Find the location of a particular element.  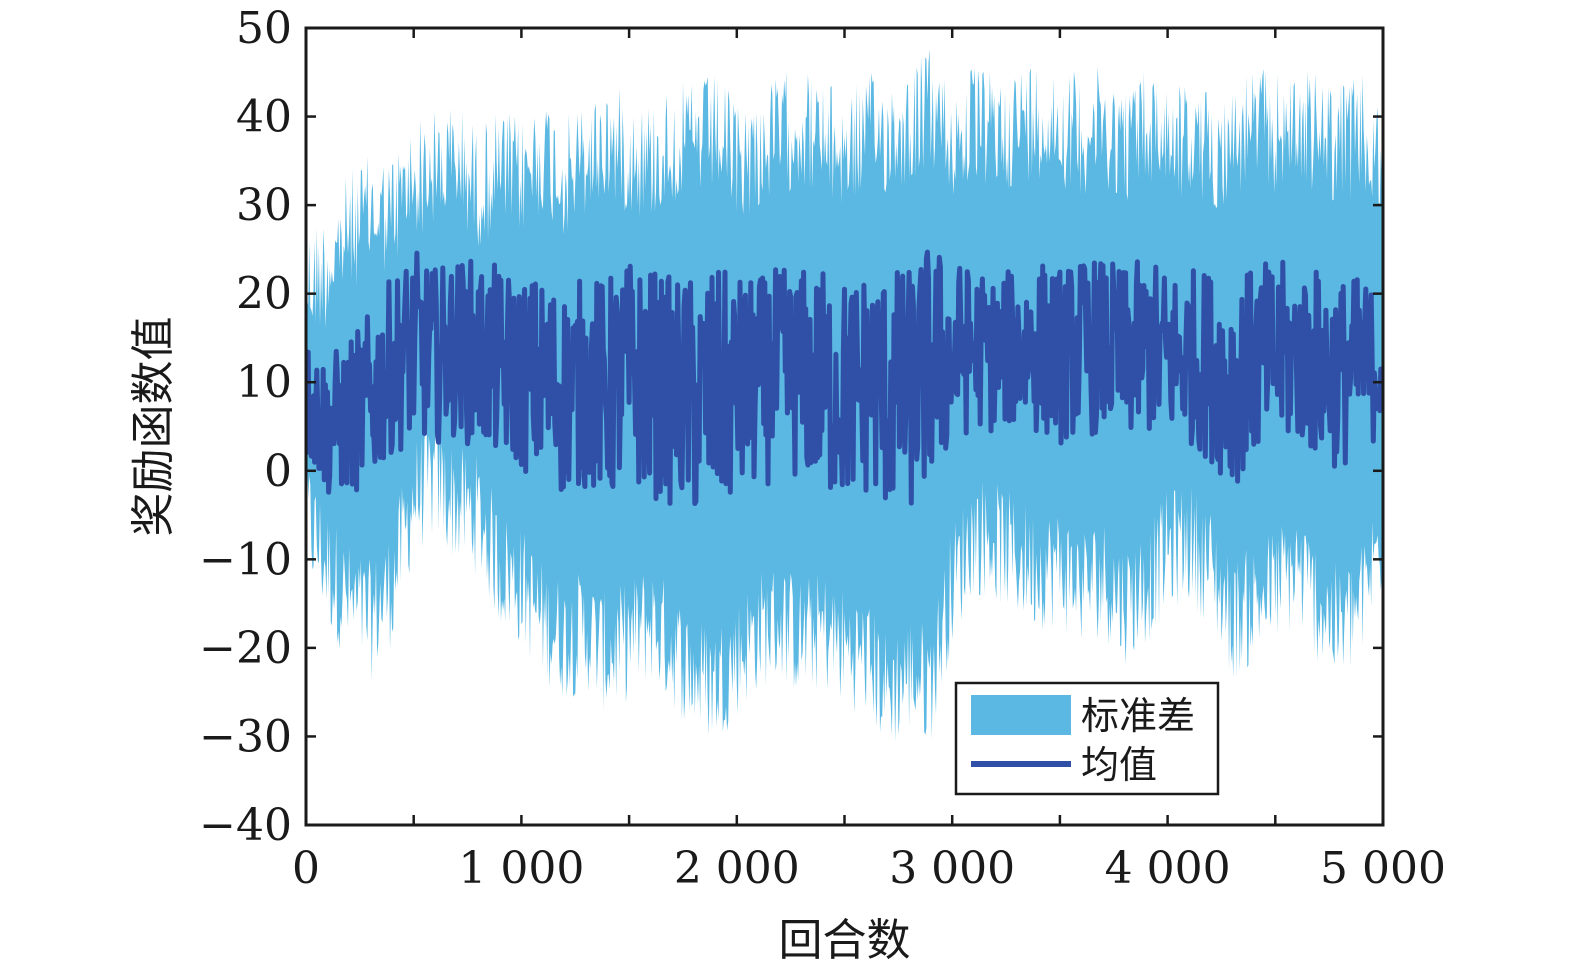

y-axis-title: 奖励函数值 is located at coordinates (153, 427).